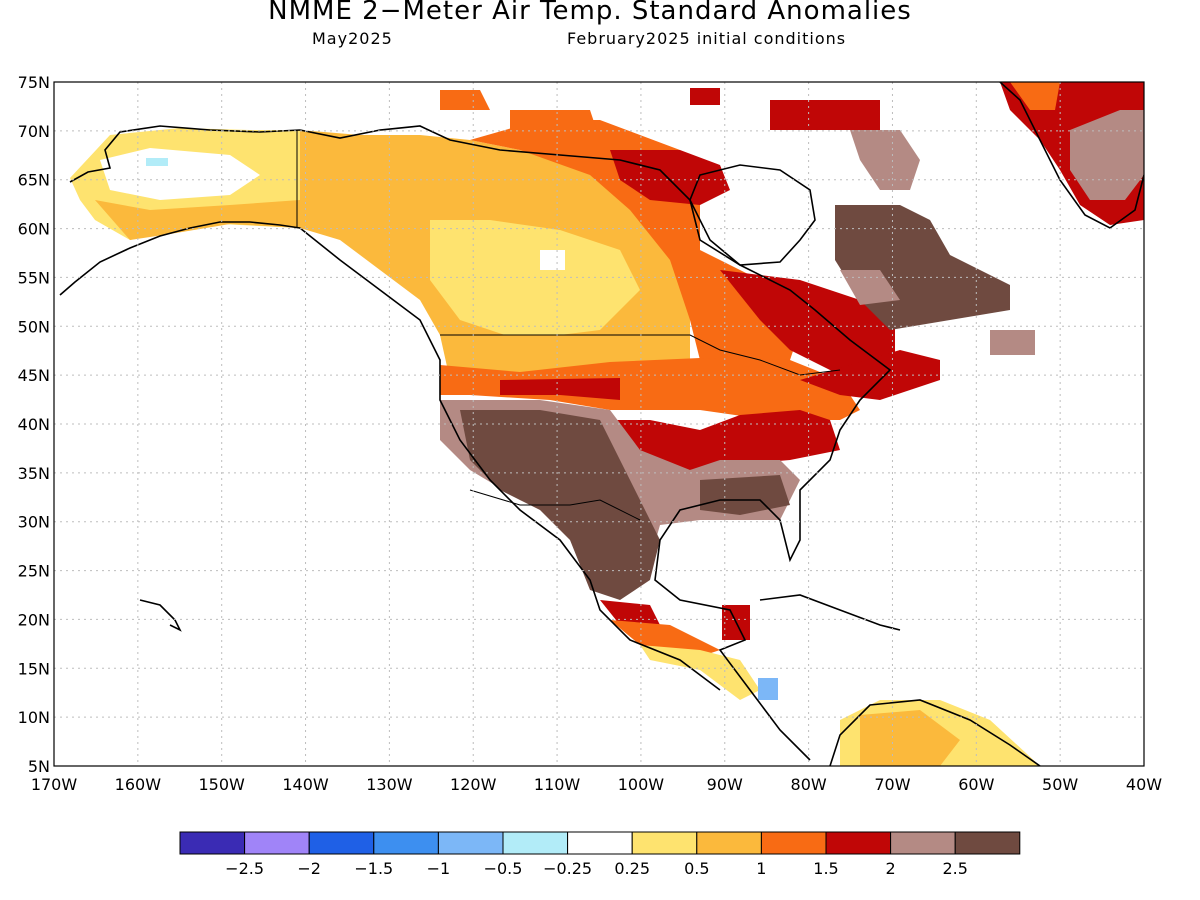 This screenshot has height=900, width=1200. I want to click on colorbar-label: 1.5, so click(825, 868).